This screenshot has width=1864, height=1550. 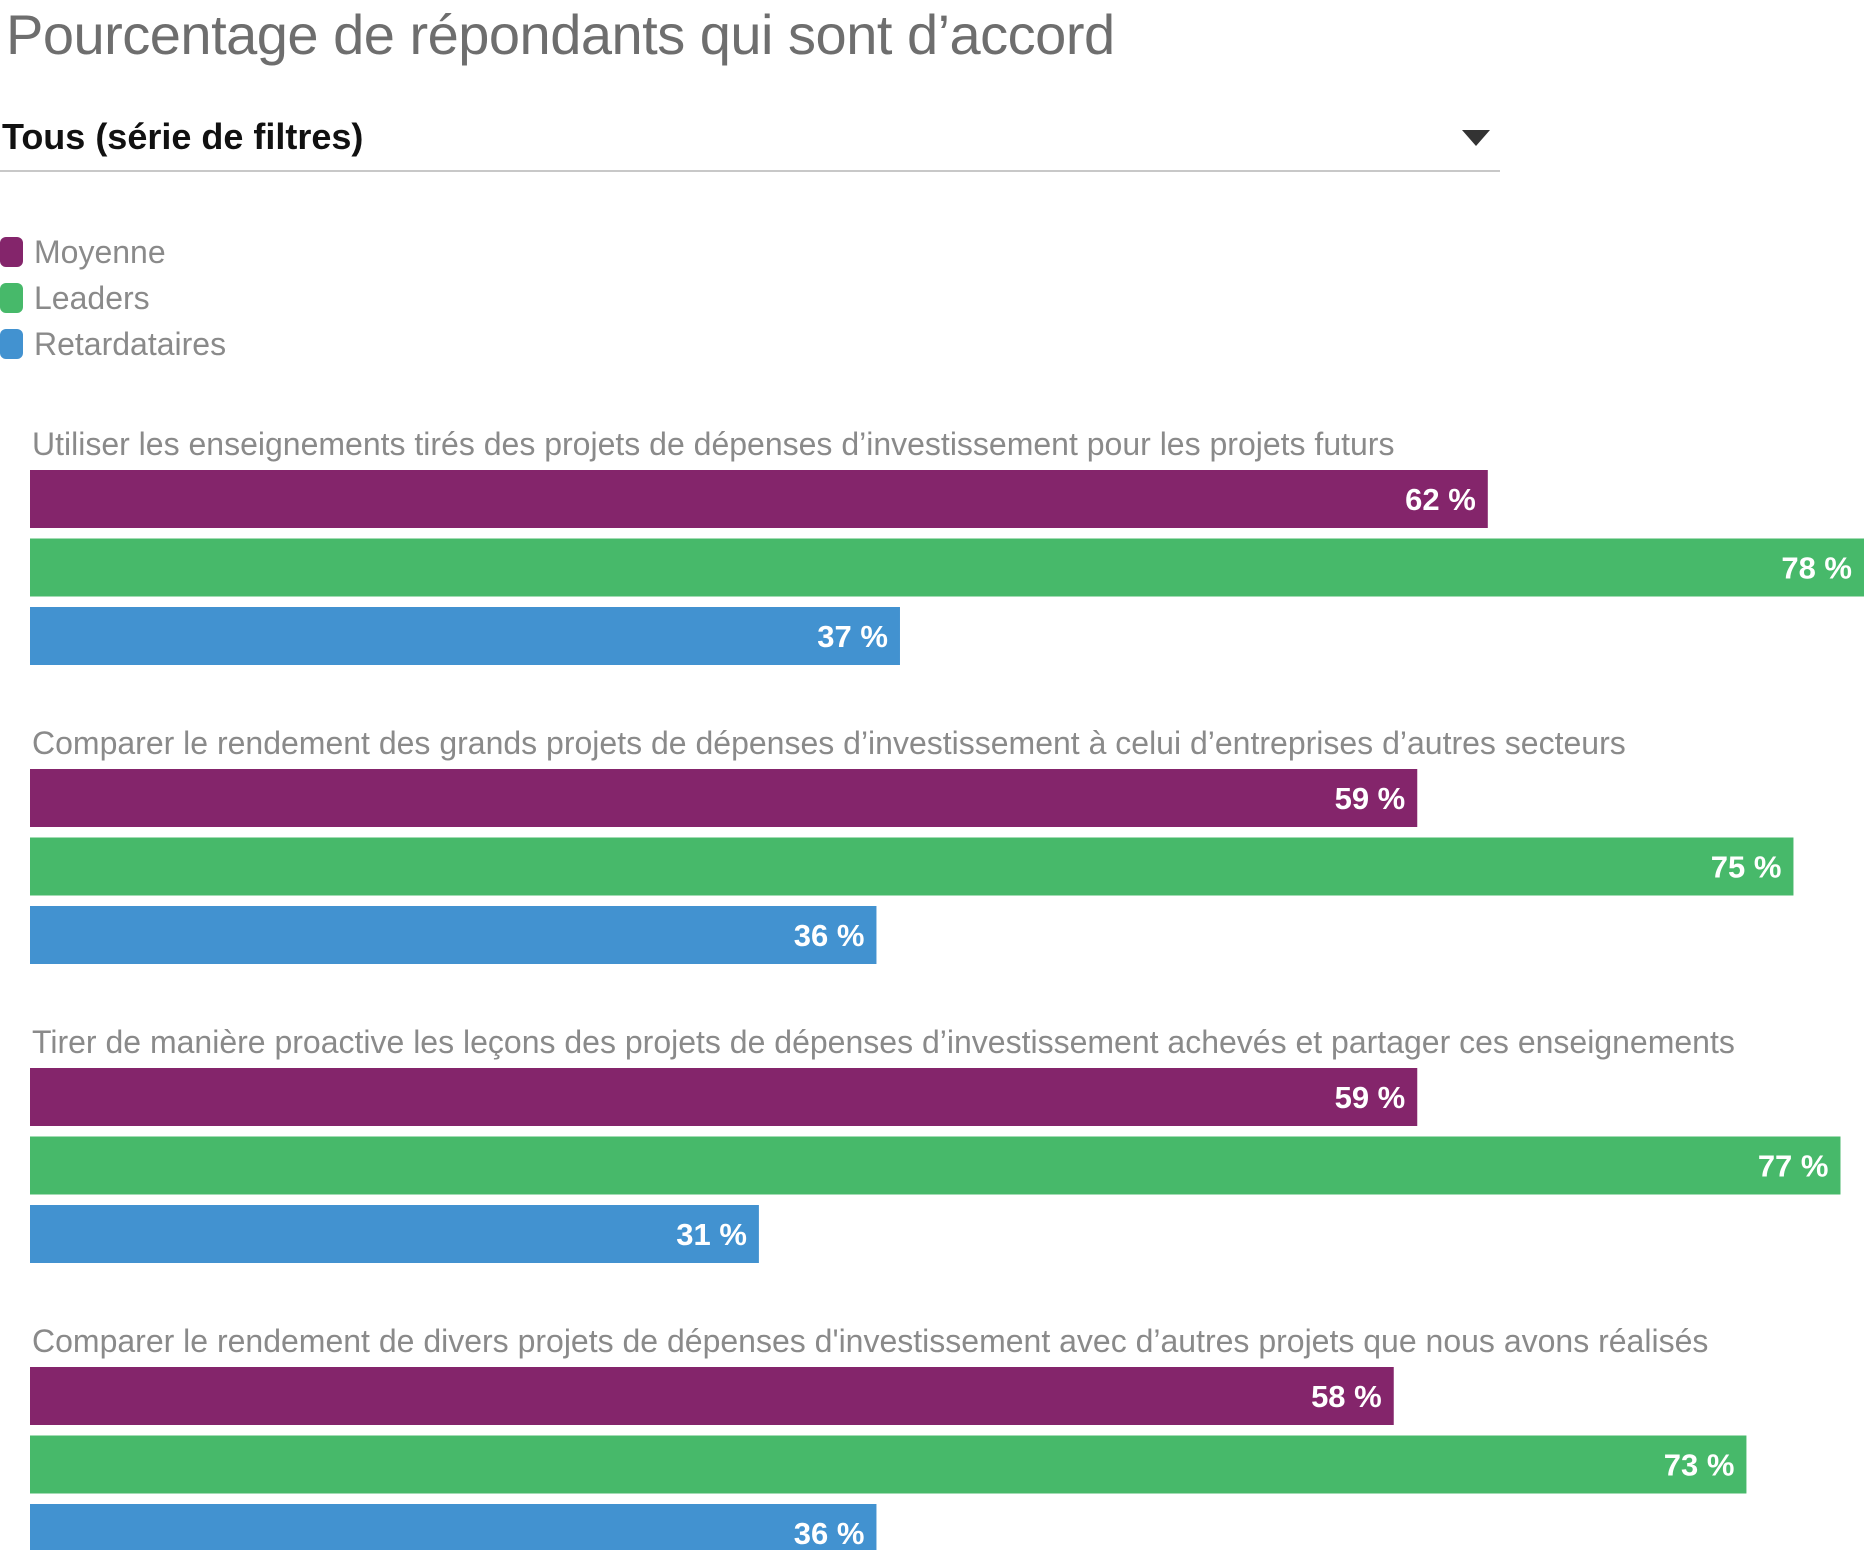 What do you see at coordinates (11, 298) in the screenshot?
I see `legend-swatch-leaders` at bounding box center [11, 298].